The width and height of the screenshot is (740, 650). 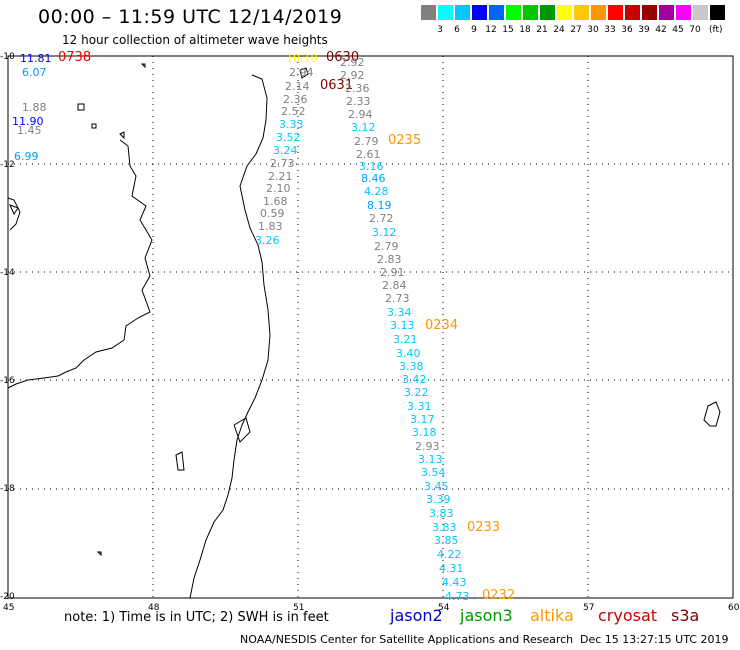 I want to click on wave-height-value: 3.38, so click(x=411, y=366).